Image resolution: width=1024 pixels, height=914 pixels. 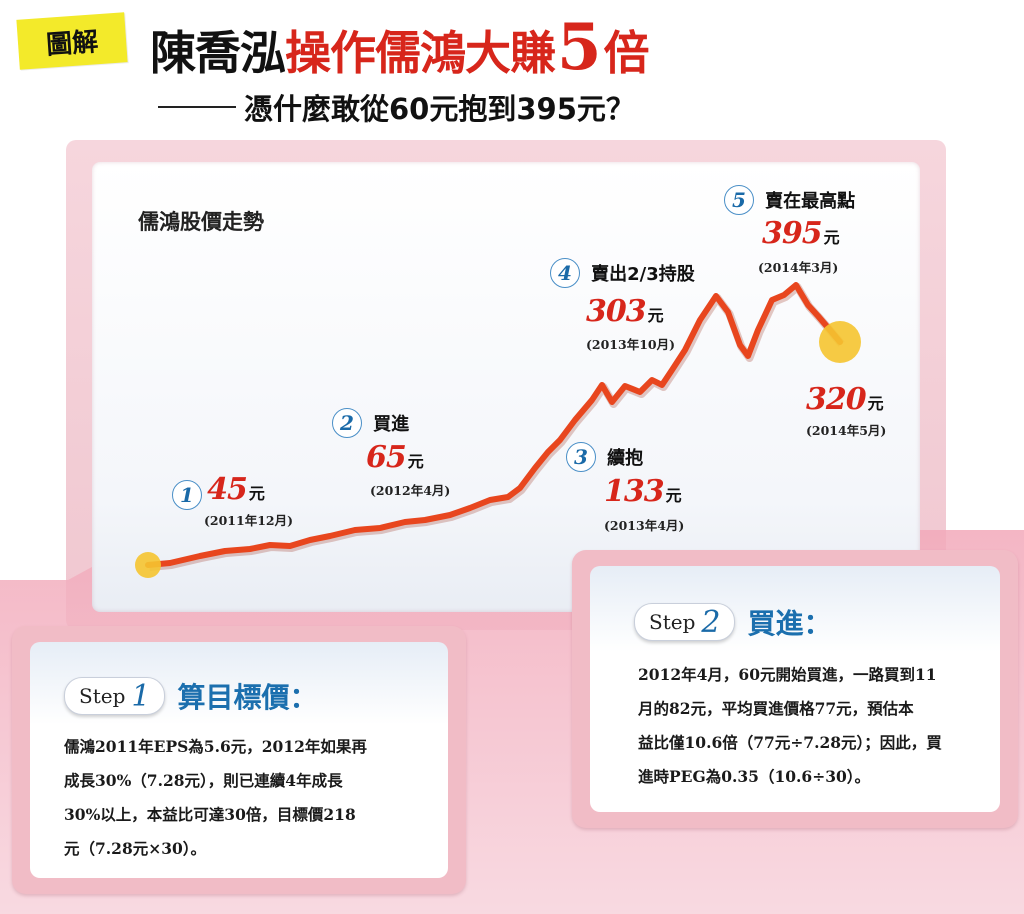 I want to click on step-1-line: 元（7.28元×30）。, so click(x=135, y=848).